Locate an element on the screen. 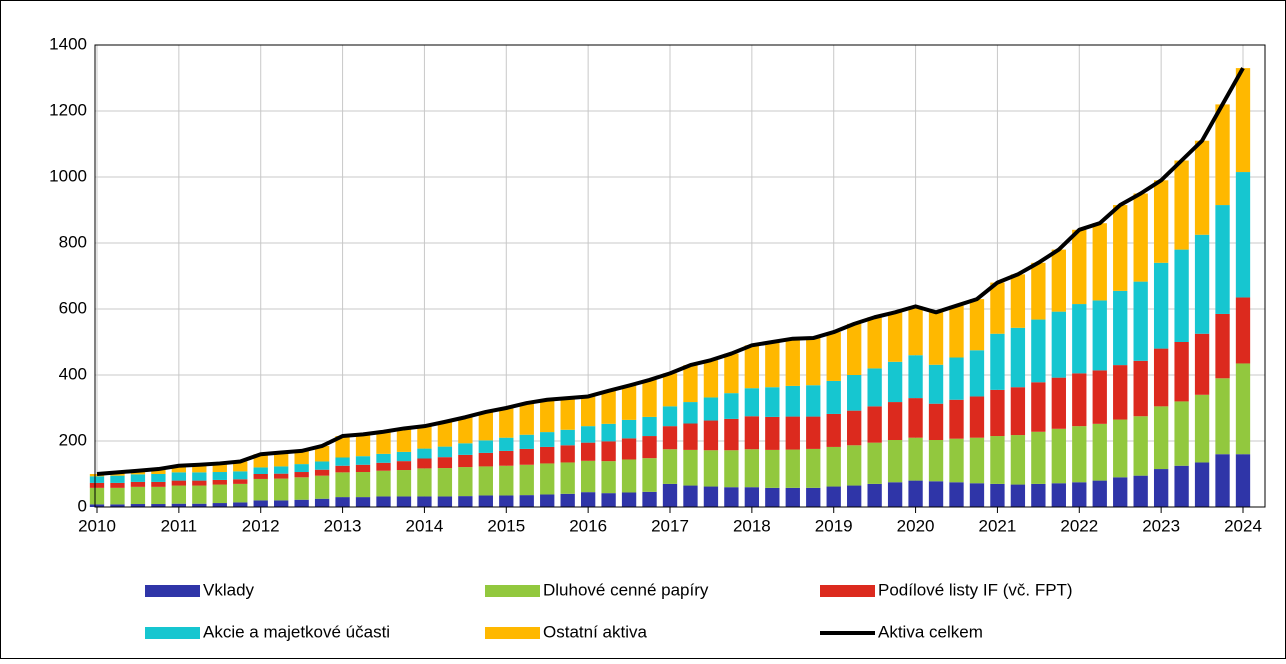 The width and height of the screenshot is (1286, 664). x-tick-label: 2012 is located at coordinates (261, 525).